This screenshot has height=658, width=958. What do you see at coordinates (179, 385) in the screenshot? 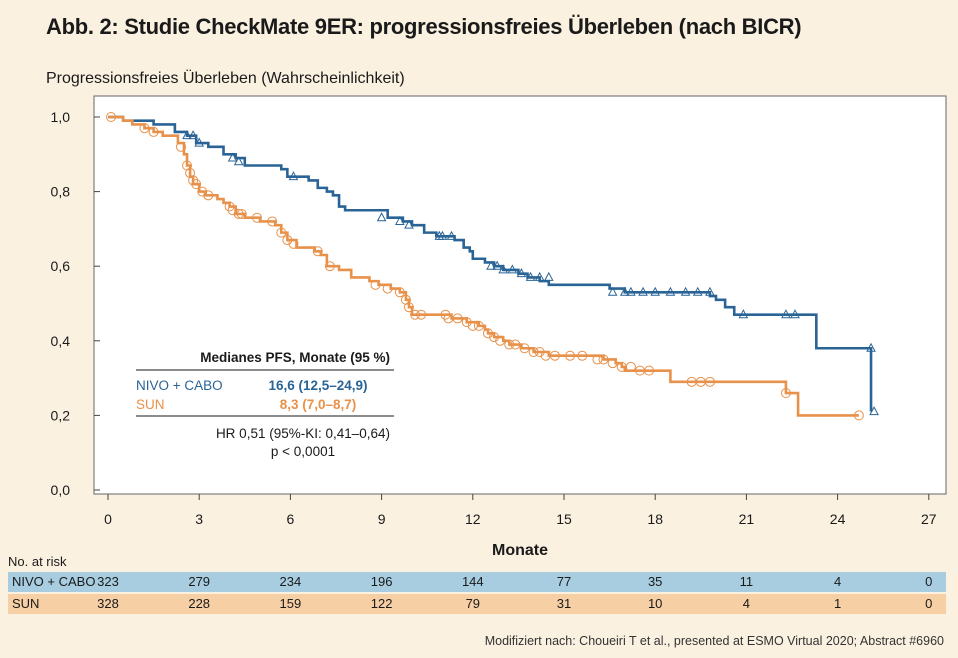
I see `stats-label-nivo: NIVO + CABO` at bounding box center [179, 385].